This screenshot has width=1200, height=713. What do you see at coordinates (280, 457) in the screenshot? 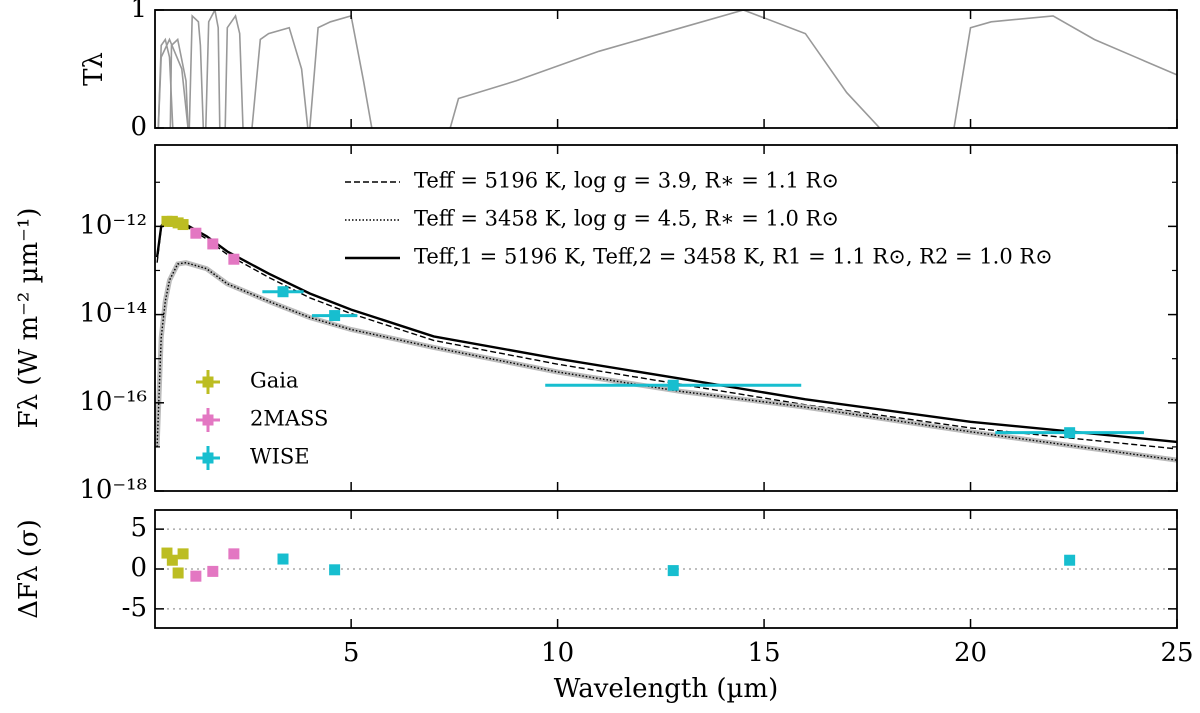
I see `legend-label: WISE` at bounding box center [280, 457].